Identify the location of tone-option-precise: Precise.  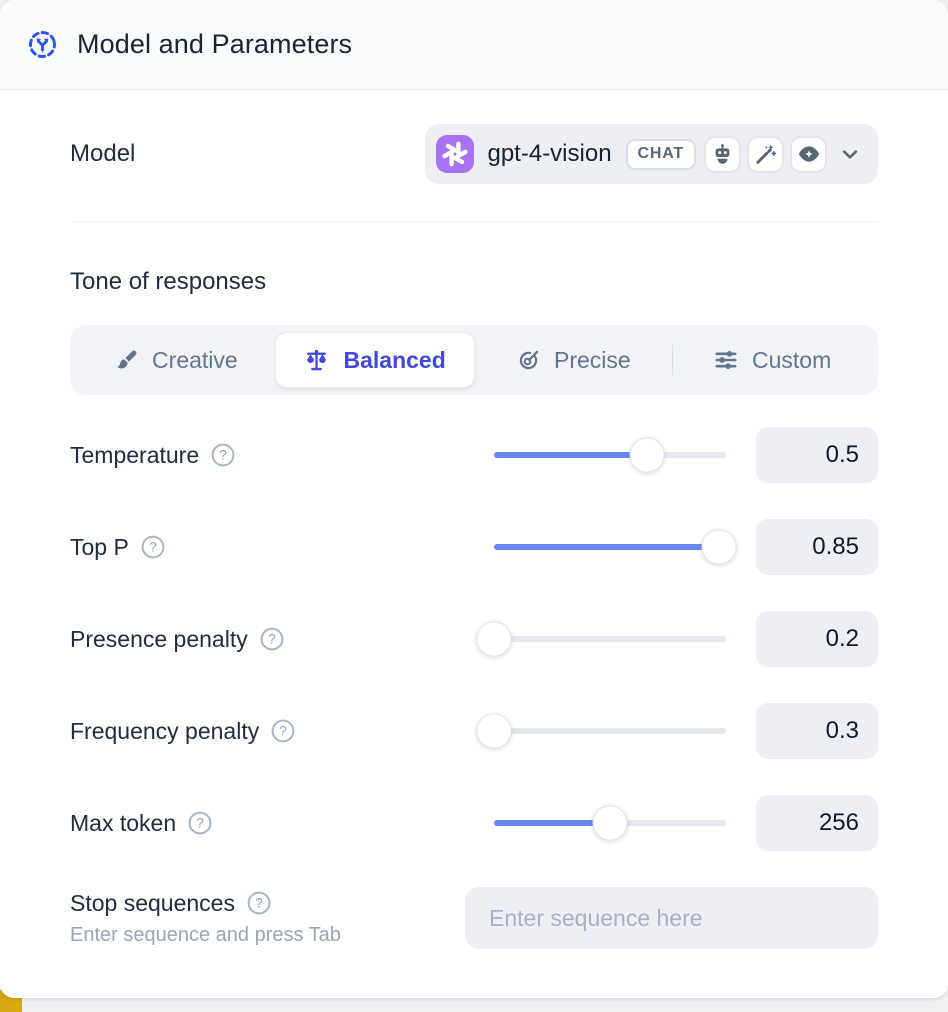
(574, 360).